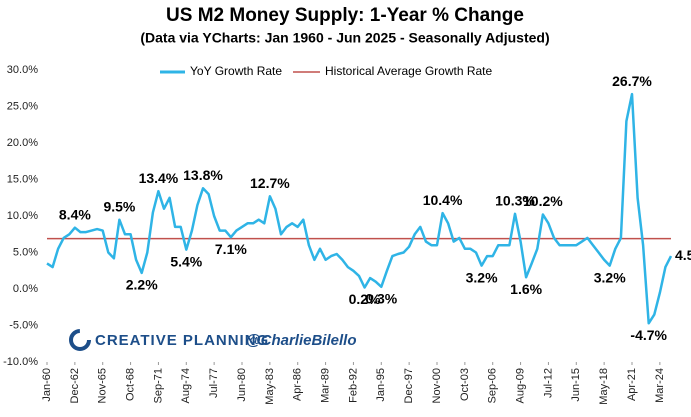 This screenshot has width=691, height=417. I want to click on x-tick-label: Jul-12, so click(548, 383).